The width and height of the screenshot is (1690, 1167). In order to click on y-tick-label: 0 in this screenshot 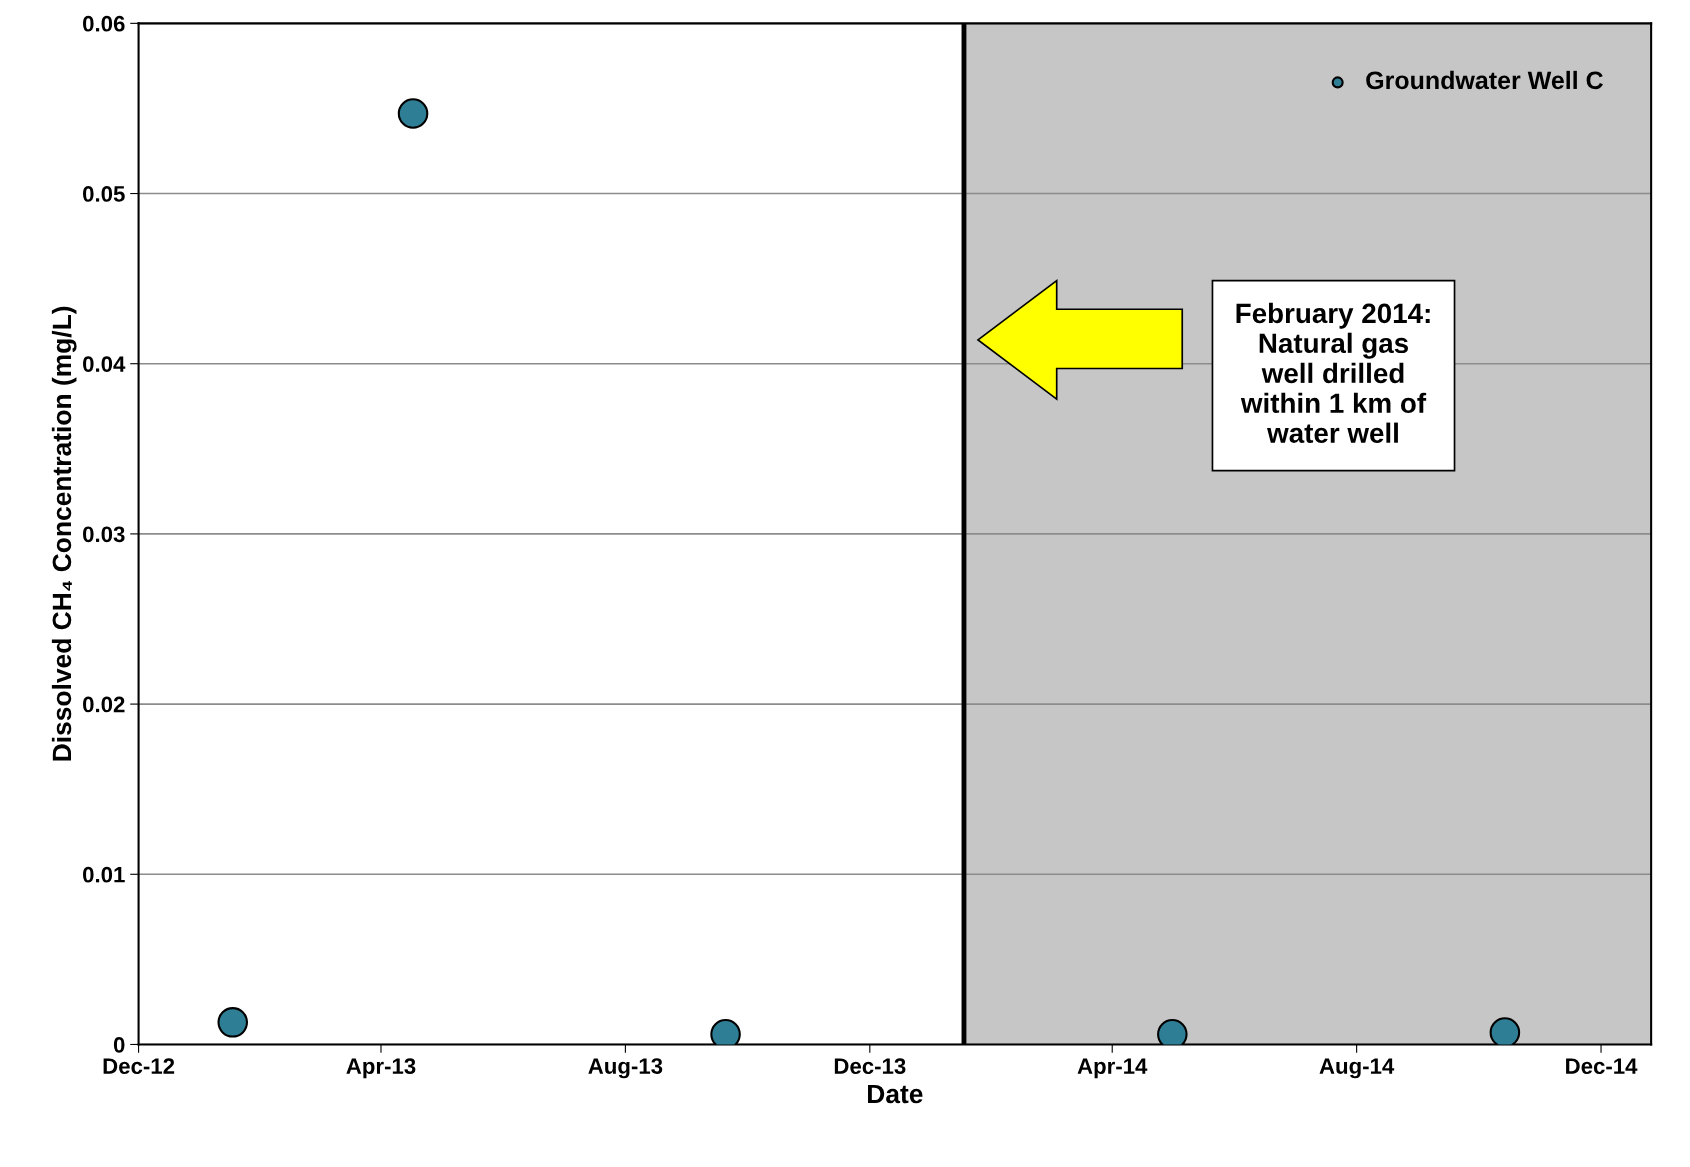, I will do `click(119, 1045)`.